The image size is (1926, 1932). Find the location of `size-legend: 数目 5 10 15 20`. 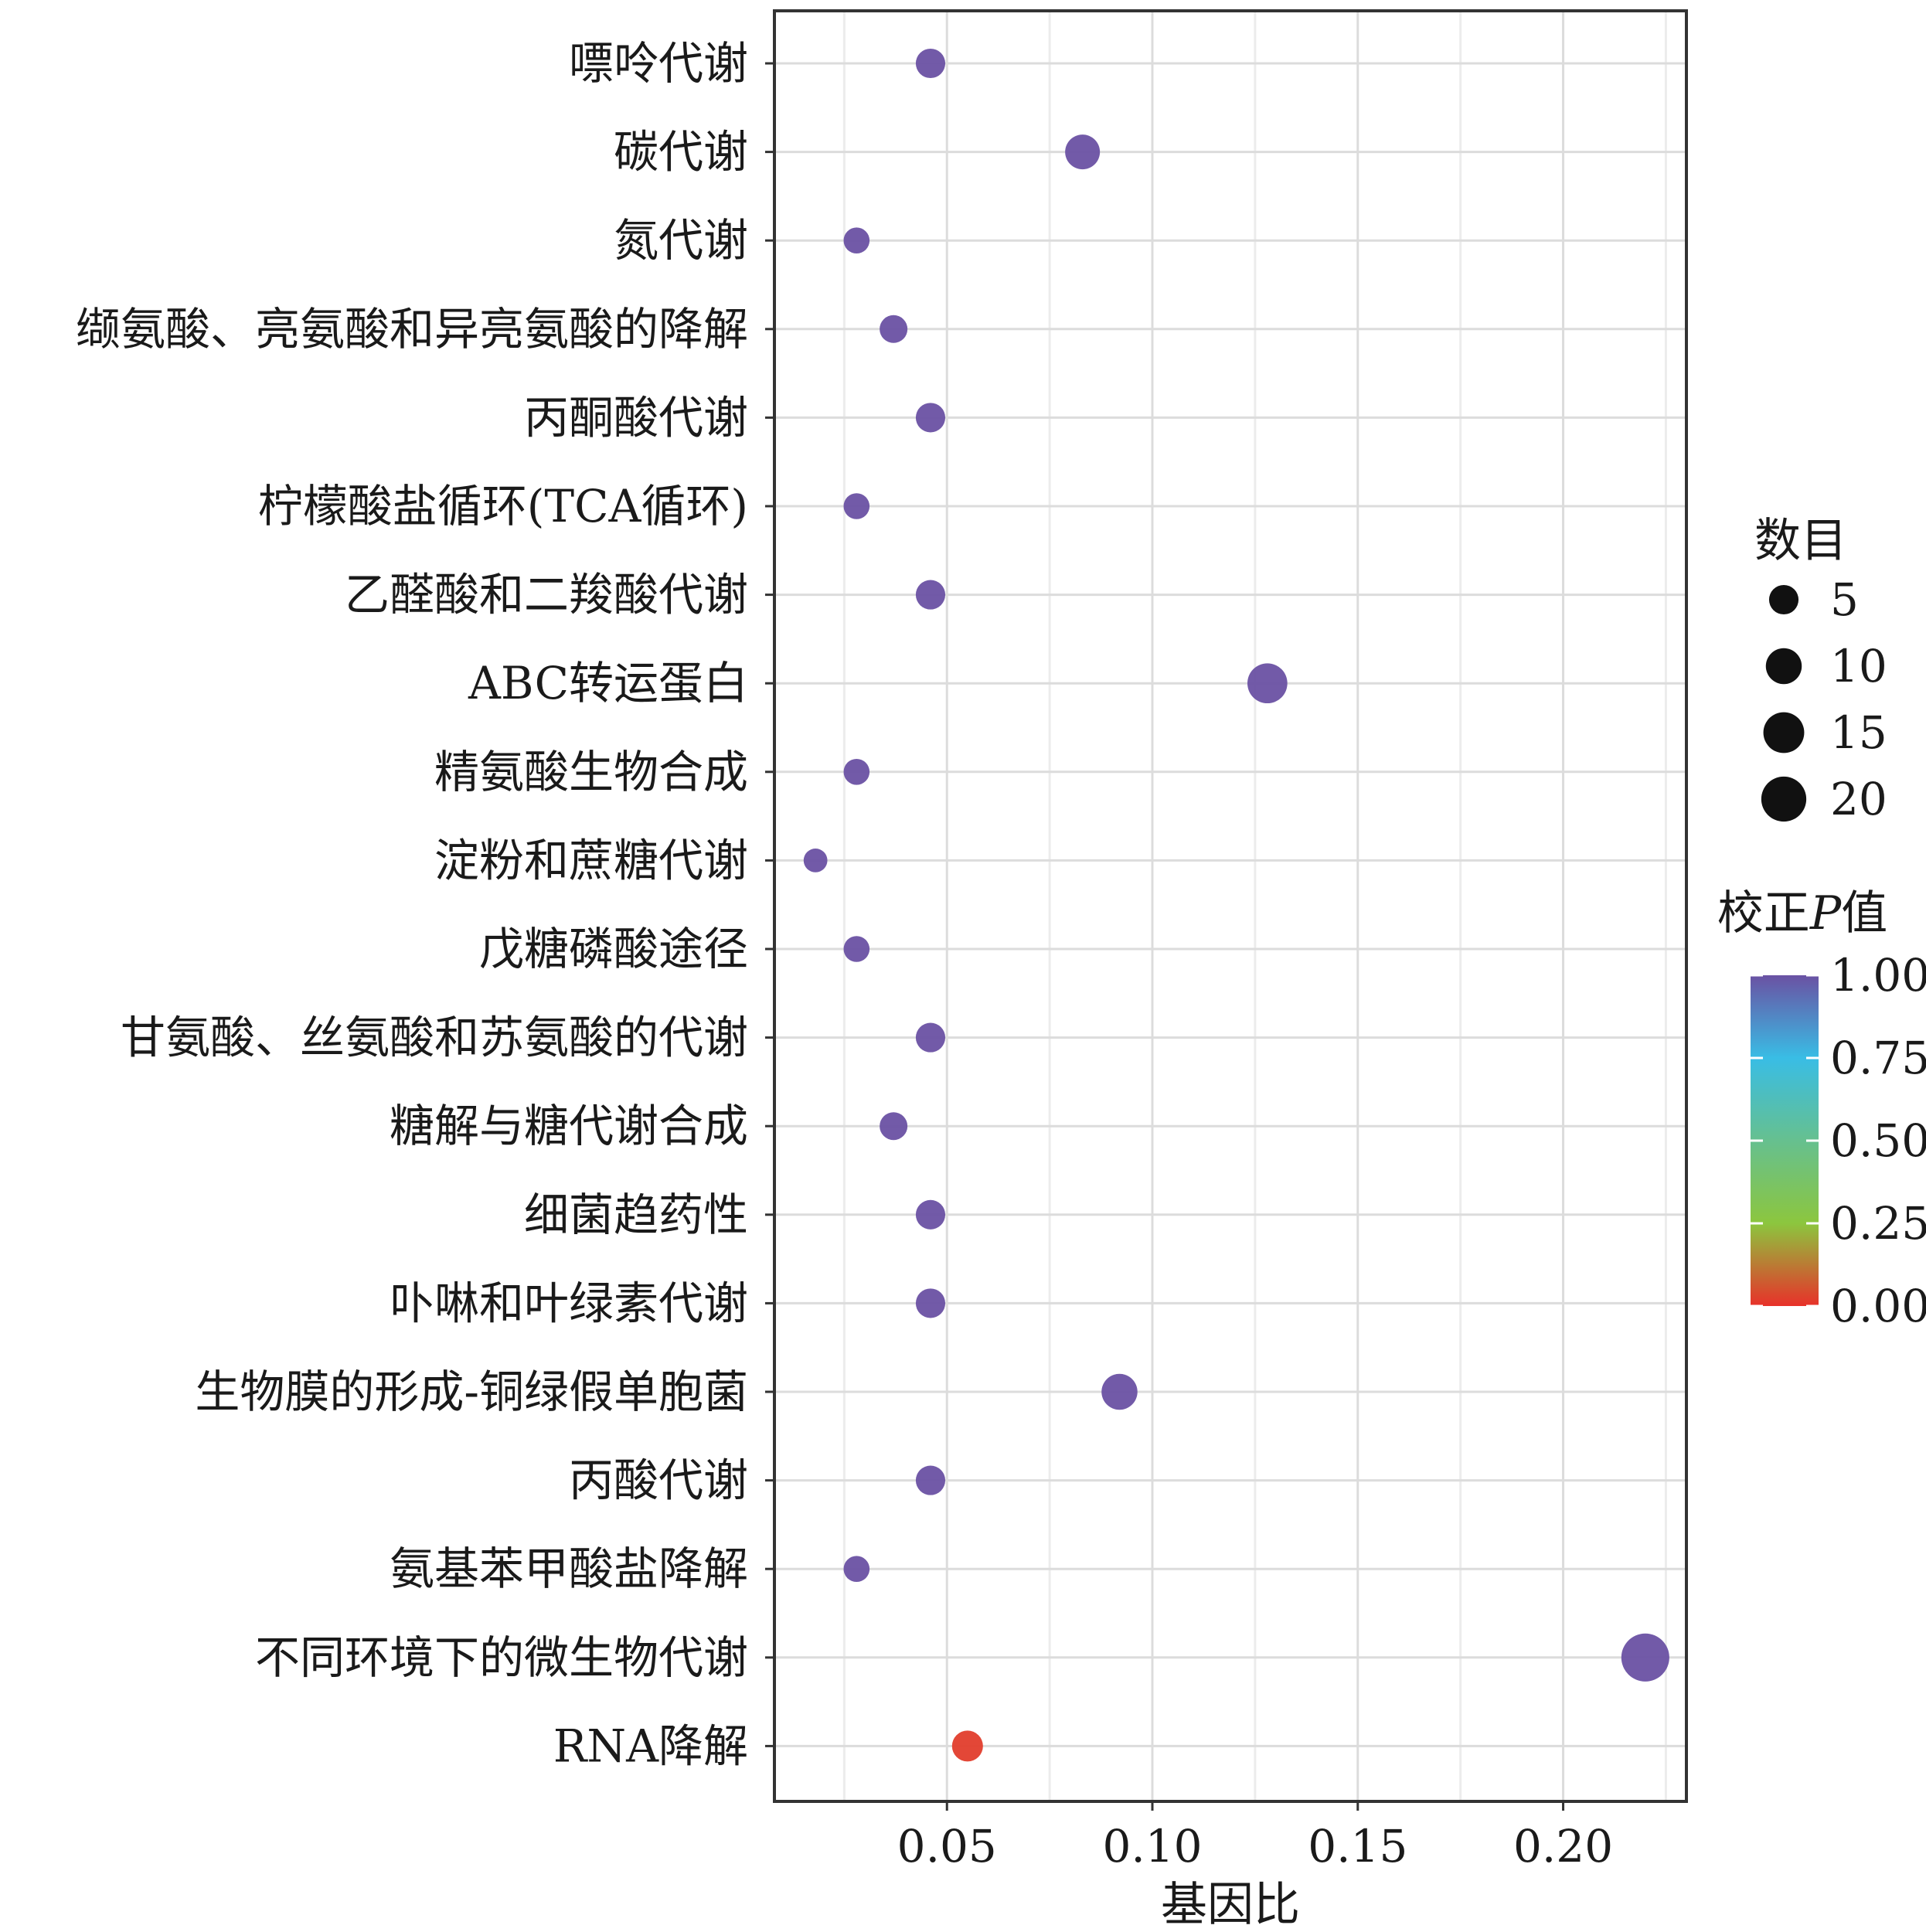

size-legend: 数目 5 10 15 20 is located at coordinates (1820, 670).